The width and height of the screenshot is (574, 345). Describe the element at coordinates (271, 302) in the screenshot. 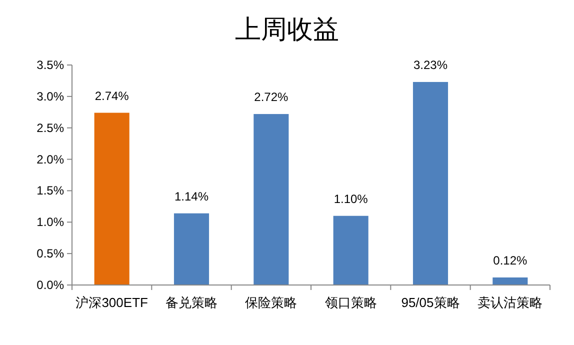

I see `x-tick-label: 保险策略` at that location.